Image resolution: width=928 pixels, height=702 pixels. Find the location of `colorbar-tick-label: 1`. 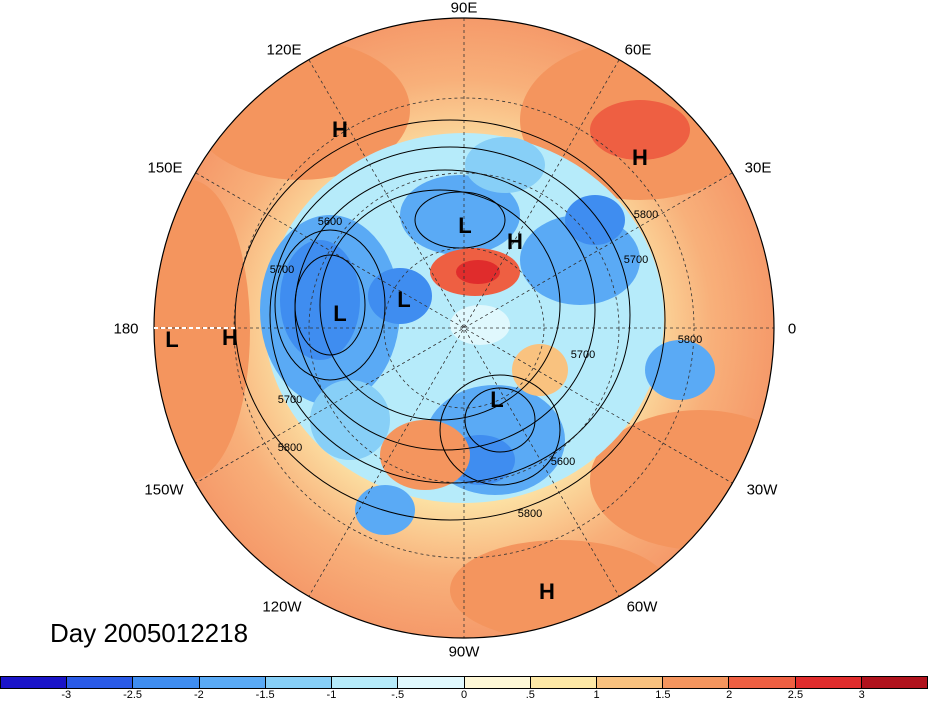

colorbar-tick-label: 1 is located at coordinates (596, 695).